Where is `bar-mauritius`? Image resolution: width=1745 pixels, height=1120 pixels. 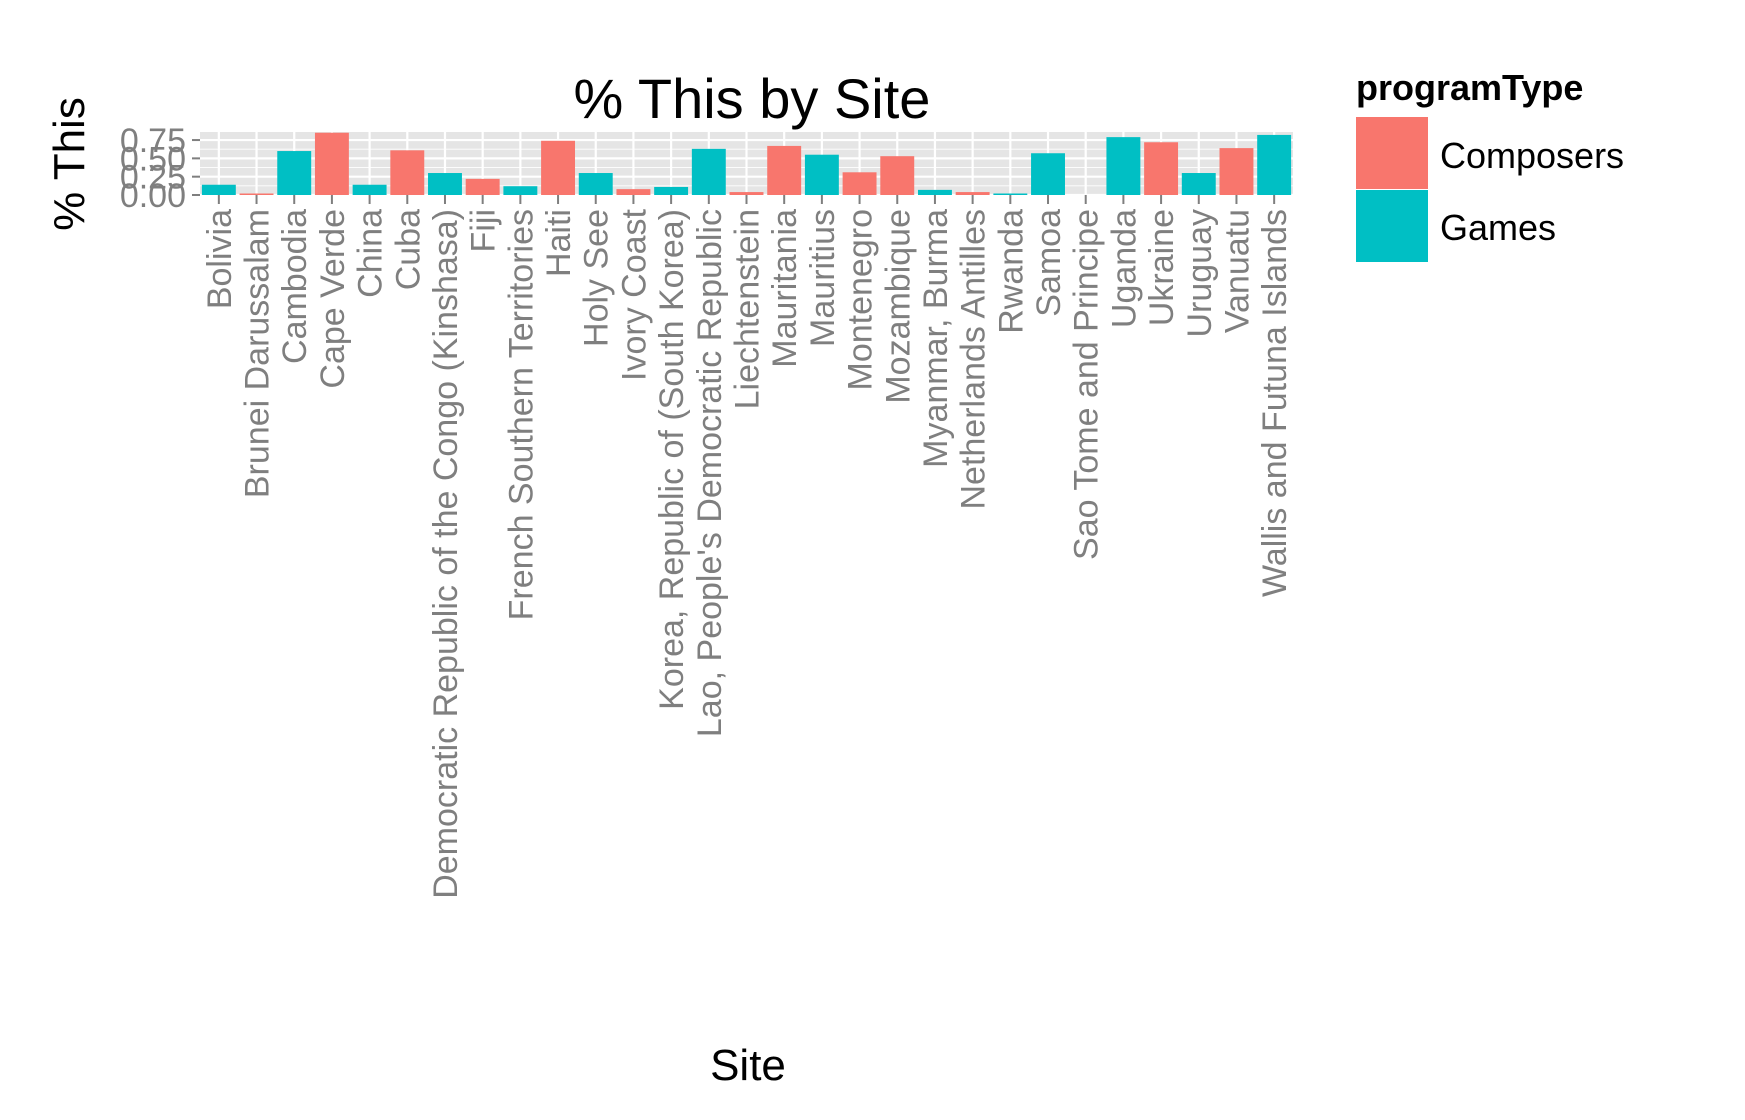
bar-mauritius is located at coordinates (821, 174).